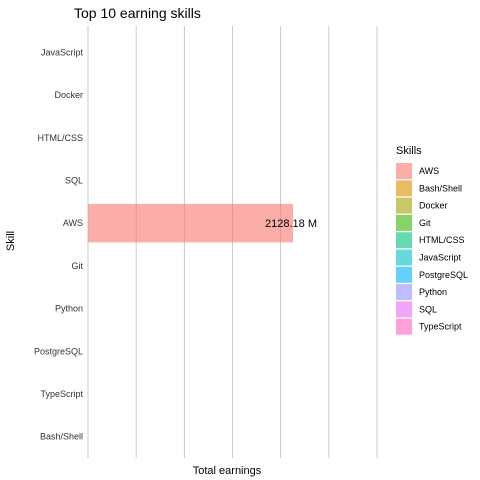 The width and height of the screenshot is (480, 480). I want to click on bar-aws, so click(190, 223).